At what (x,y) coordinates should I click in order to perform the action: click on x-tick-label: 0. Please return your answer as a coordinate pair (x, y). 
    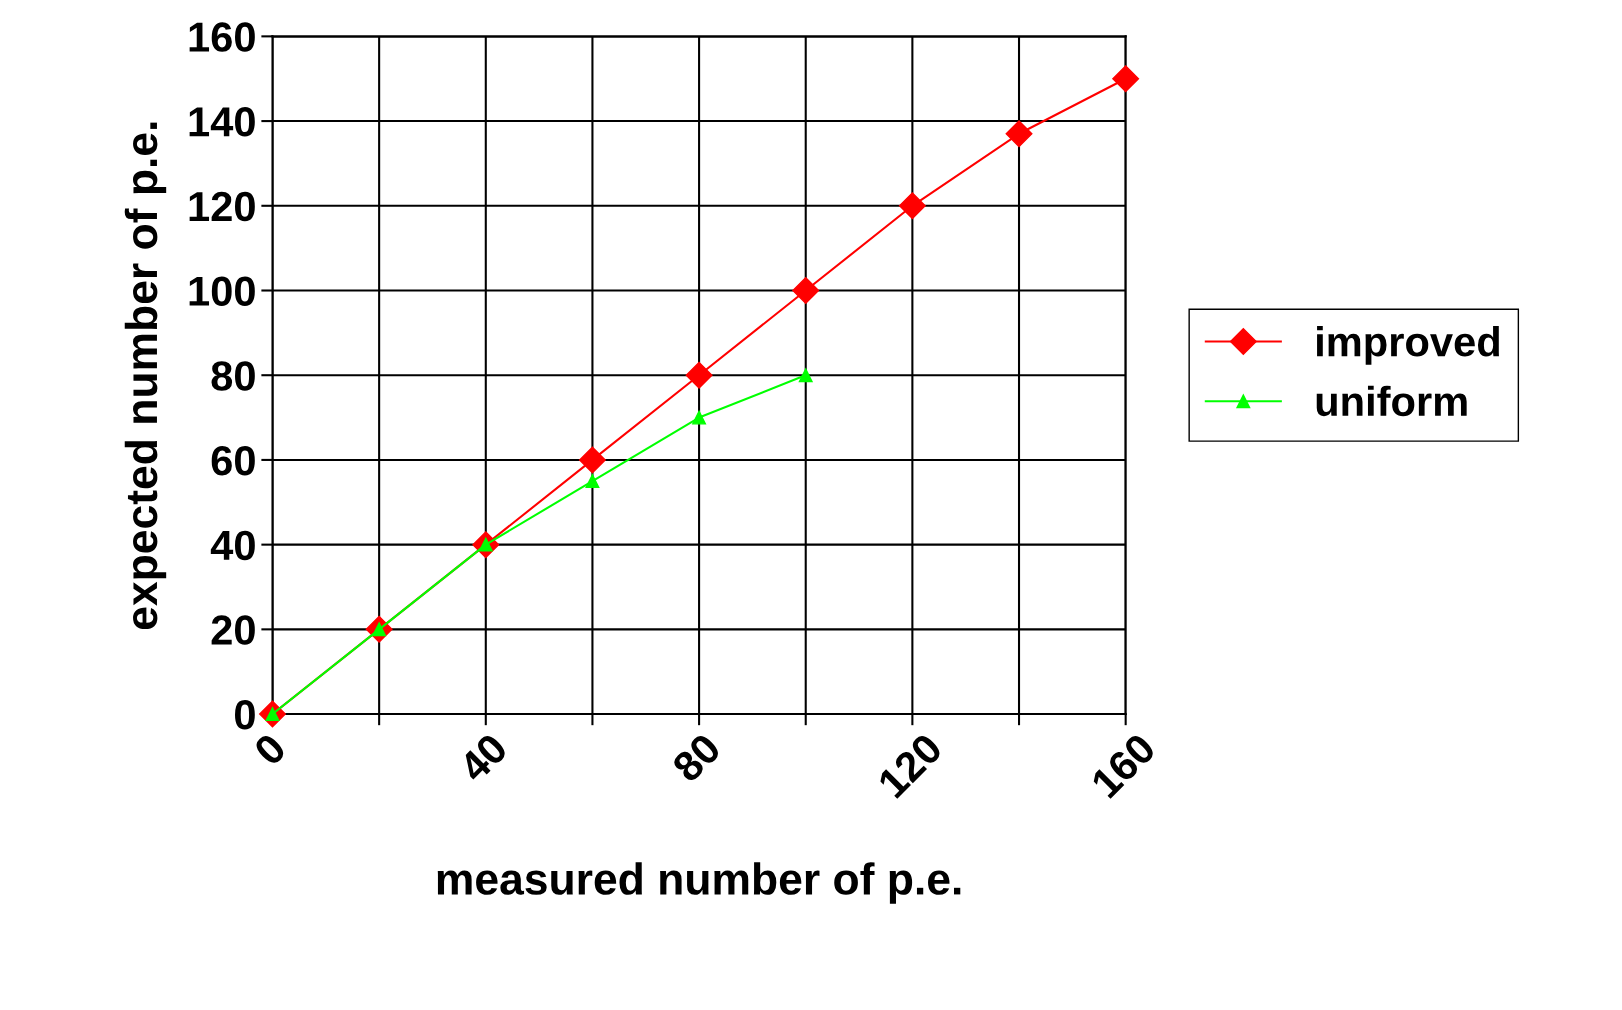
    Looking at the image, I should click on (270, 749).